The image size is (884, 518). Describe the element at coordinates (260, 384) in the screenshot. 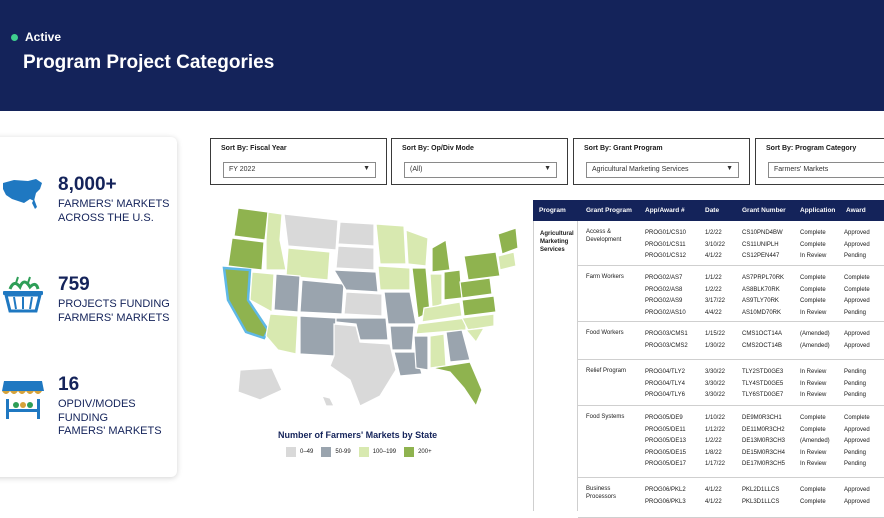

I see `state-ak` at that location.